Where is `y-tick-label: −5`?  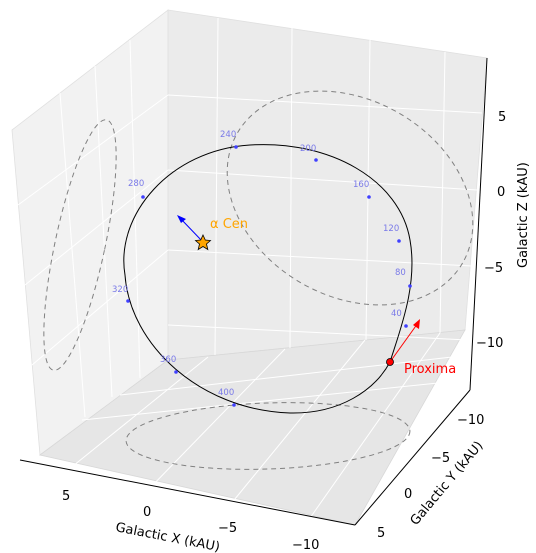
y-tick-label: −5 is located at coordinates (440, 458).